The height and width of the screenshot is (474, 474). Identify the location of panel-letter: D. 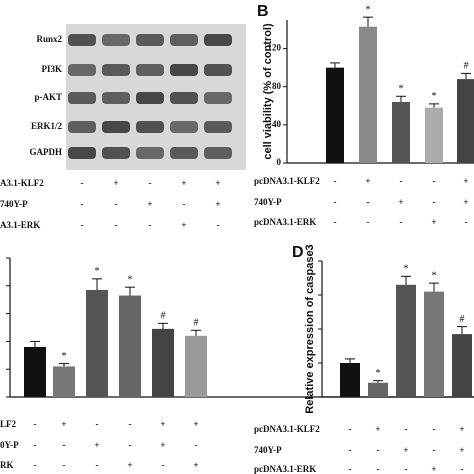
(298, 252).